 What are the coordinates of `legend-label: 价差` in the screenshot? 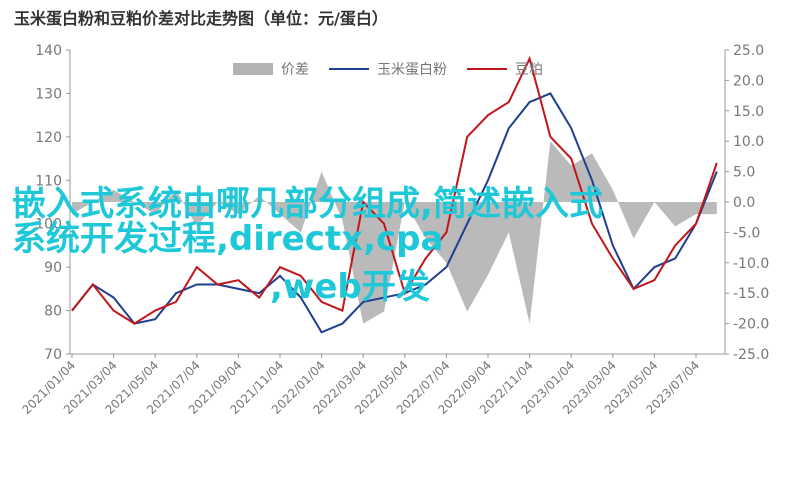 It's located at (295, 70).